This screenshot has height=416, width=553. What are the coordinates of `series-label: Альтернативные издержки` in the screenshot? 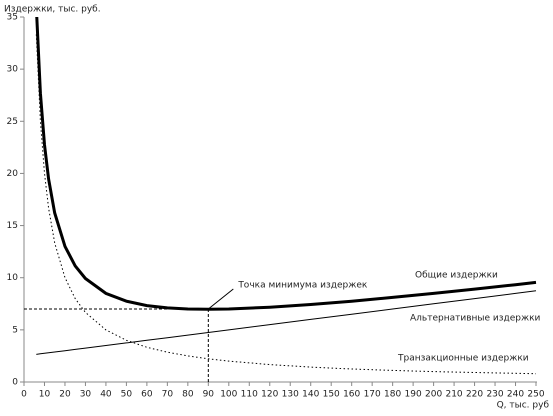 It's located at (475, 319).